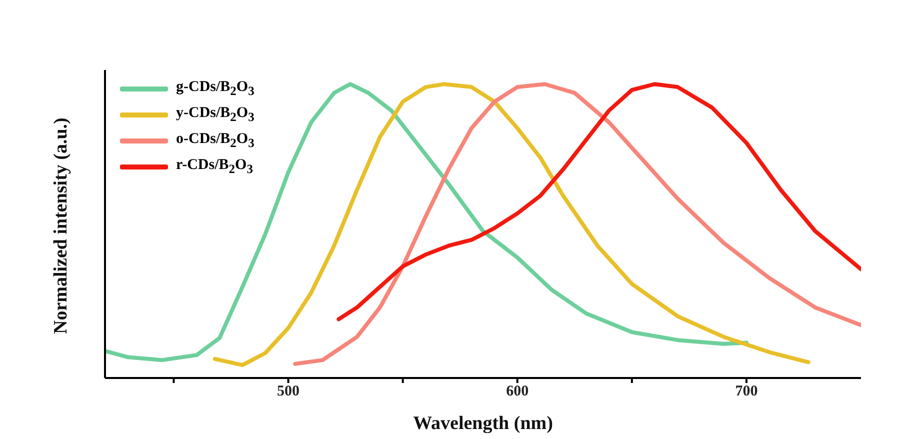 Image resolution: width=897 pixels, height=439 pixels. I want to click on x-axis-title: Wavelength (nm), so click(483, 423).